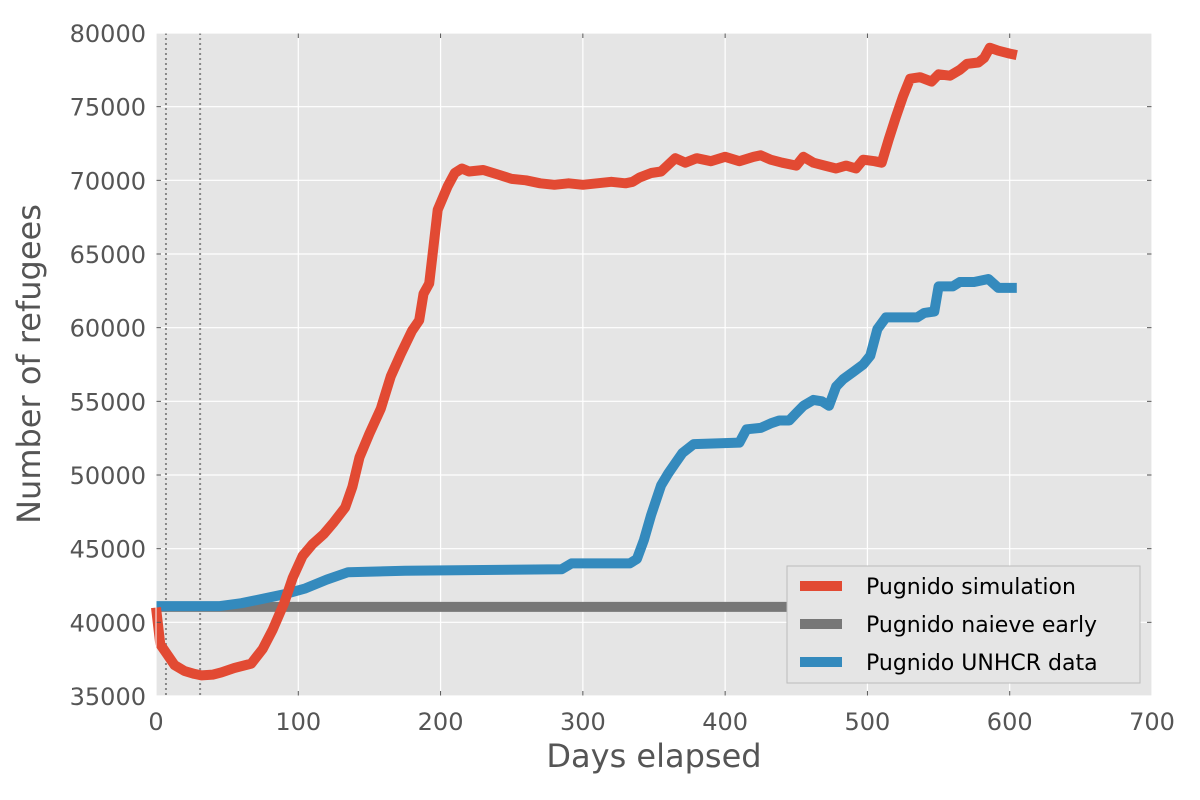 Image resolution: width=1200 pixels, height=800 pixels. What do you see at coordinates (29, 364) in the screenshot?
I see `y-axis-label: Number of refugees` at bounding box center [29, 364].